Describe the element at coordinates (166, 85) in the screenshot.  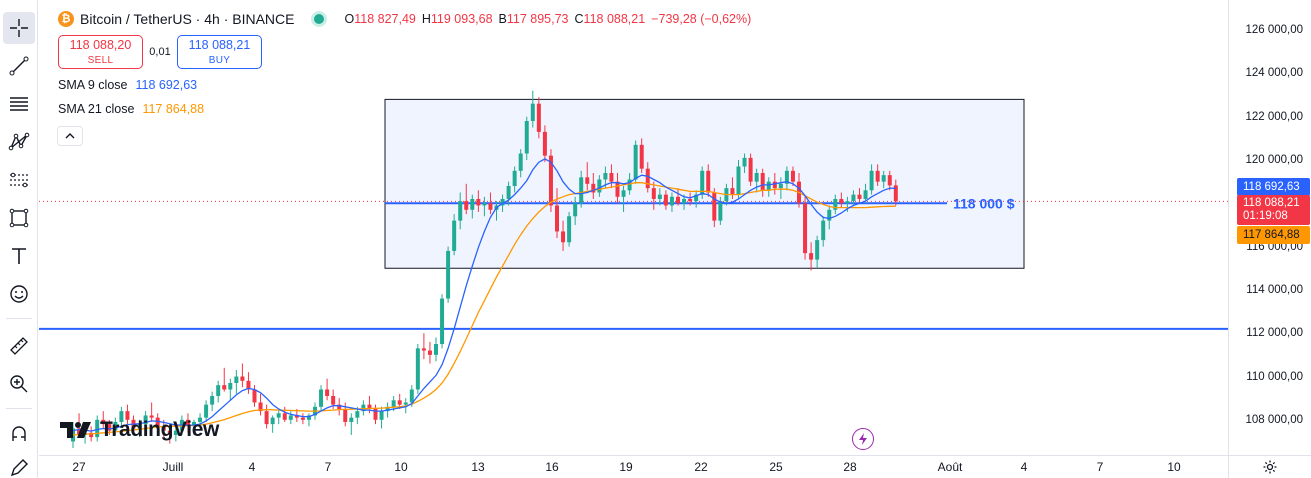
I see `sma9-value: 118 692,63` at that location.